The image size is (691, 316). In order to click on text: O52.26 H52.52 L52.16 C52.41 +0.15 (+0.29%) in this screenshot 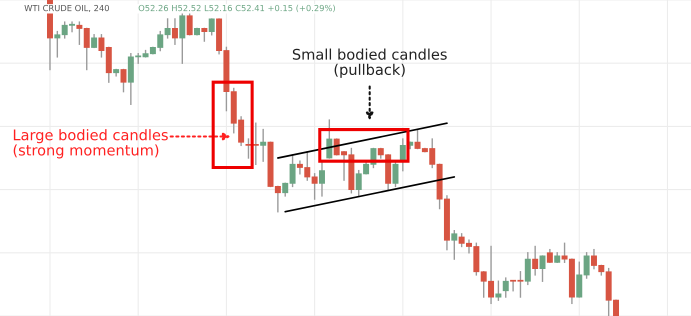, I will do `click(236, 8)`.